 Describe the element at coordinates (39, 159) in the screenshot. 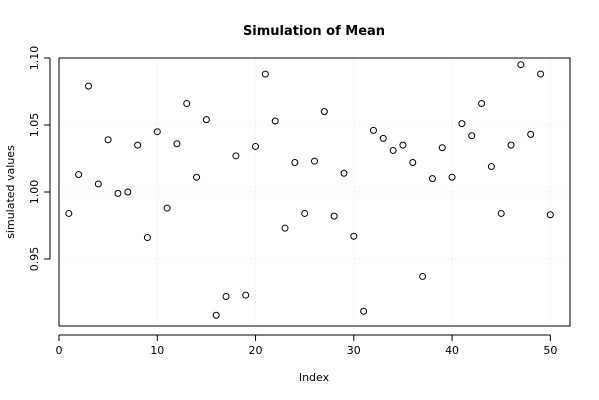

I see `y-axis: 0.95 1.00 1.05 1.10` at that location.